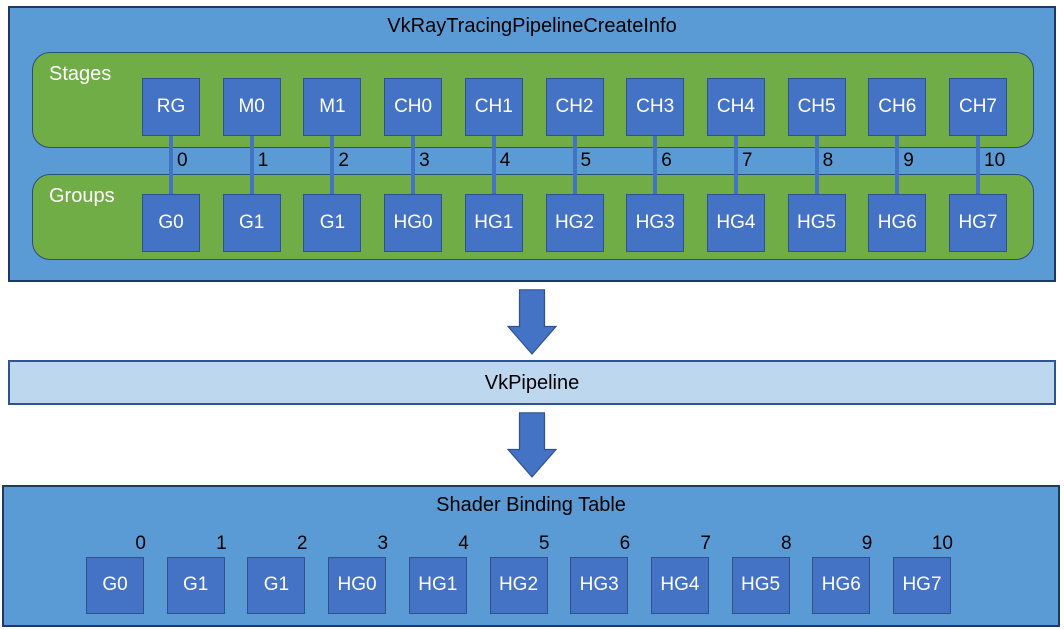 The width and height of the screenshot is (1064, 630). What do you see at coordinates (115, 585) in the screenshot?
I see `sbt-box: G0` at bounding box center [115, 585].